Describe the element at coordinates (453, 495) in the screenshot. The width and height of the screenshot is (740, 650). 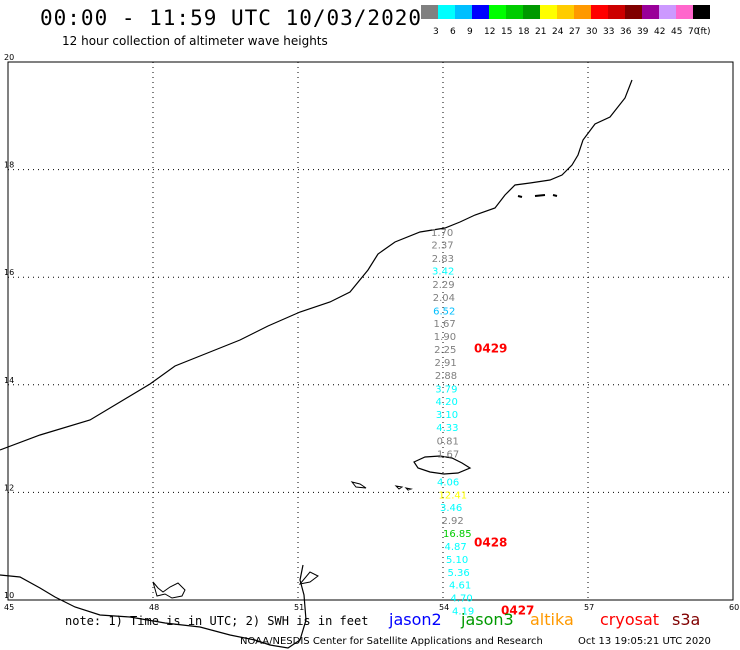
I see `wave-height-reading: 12.41` at that location.